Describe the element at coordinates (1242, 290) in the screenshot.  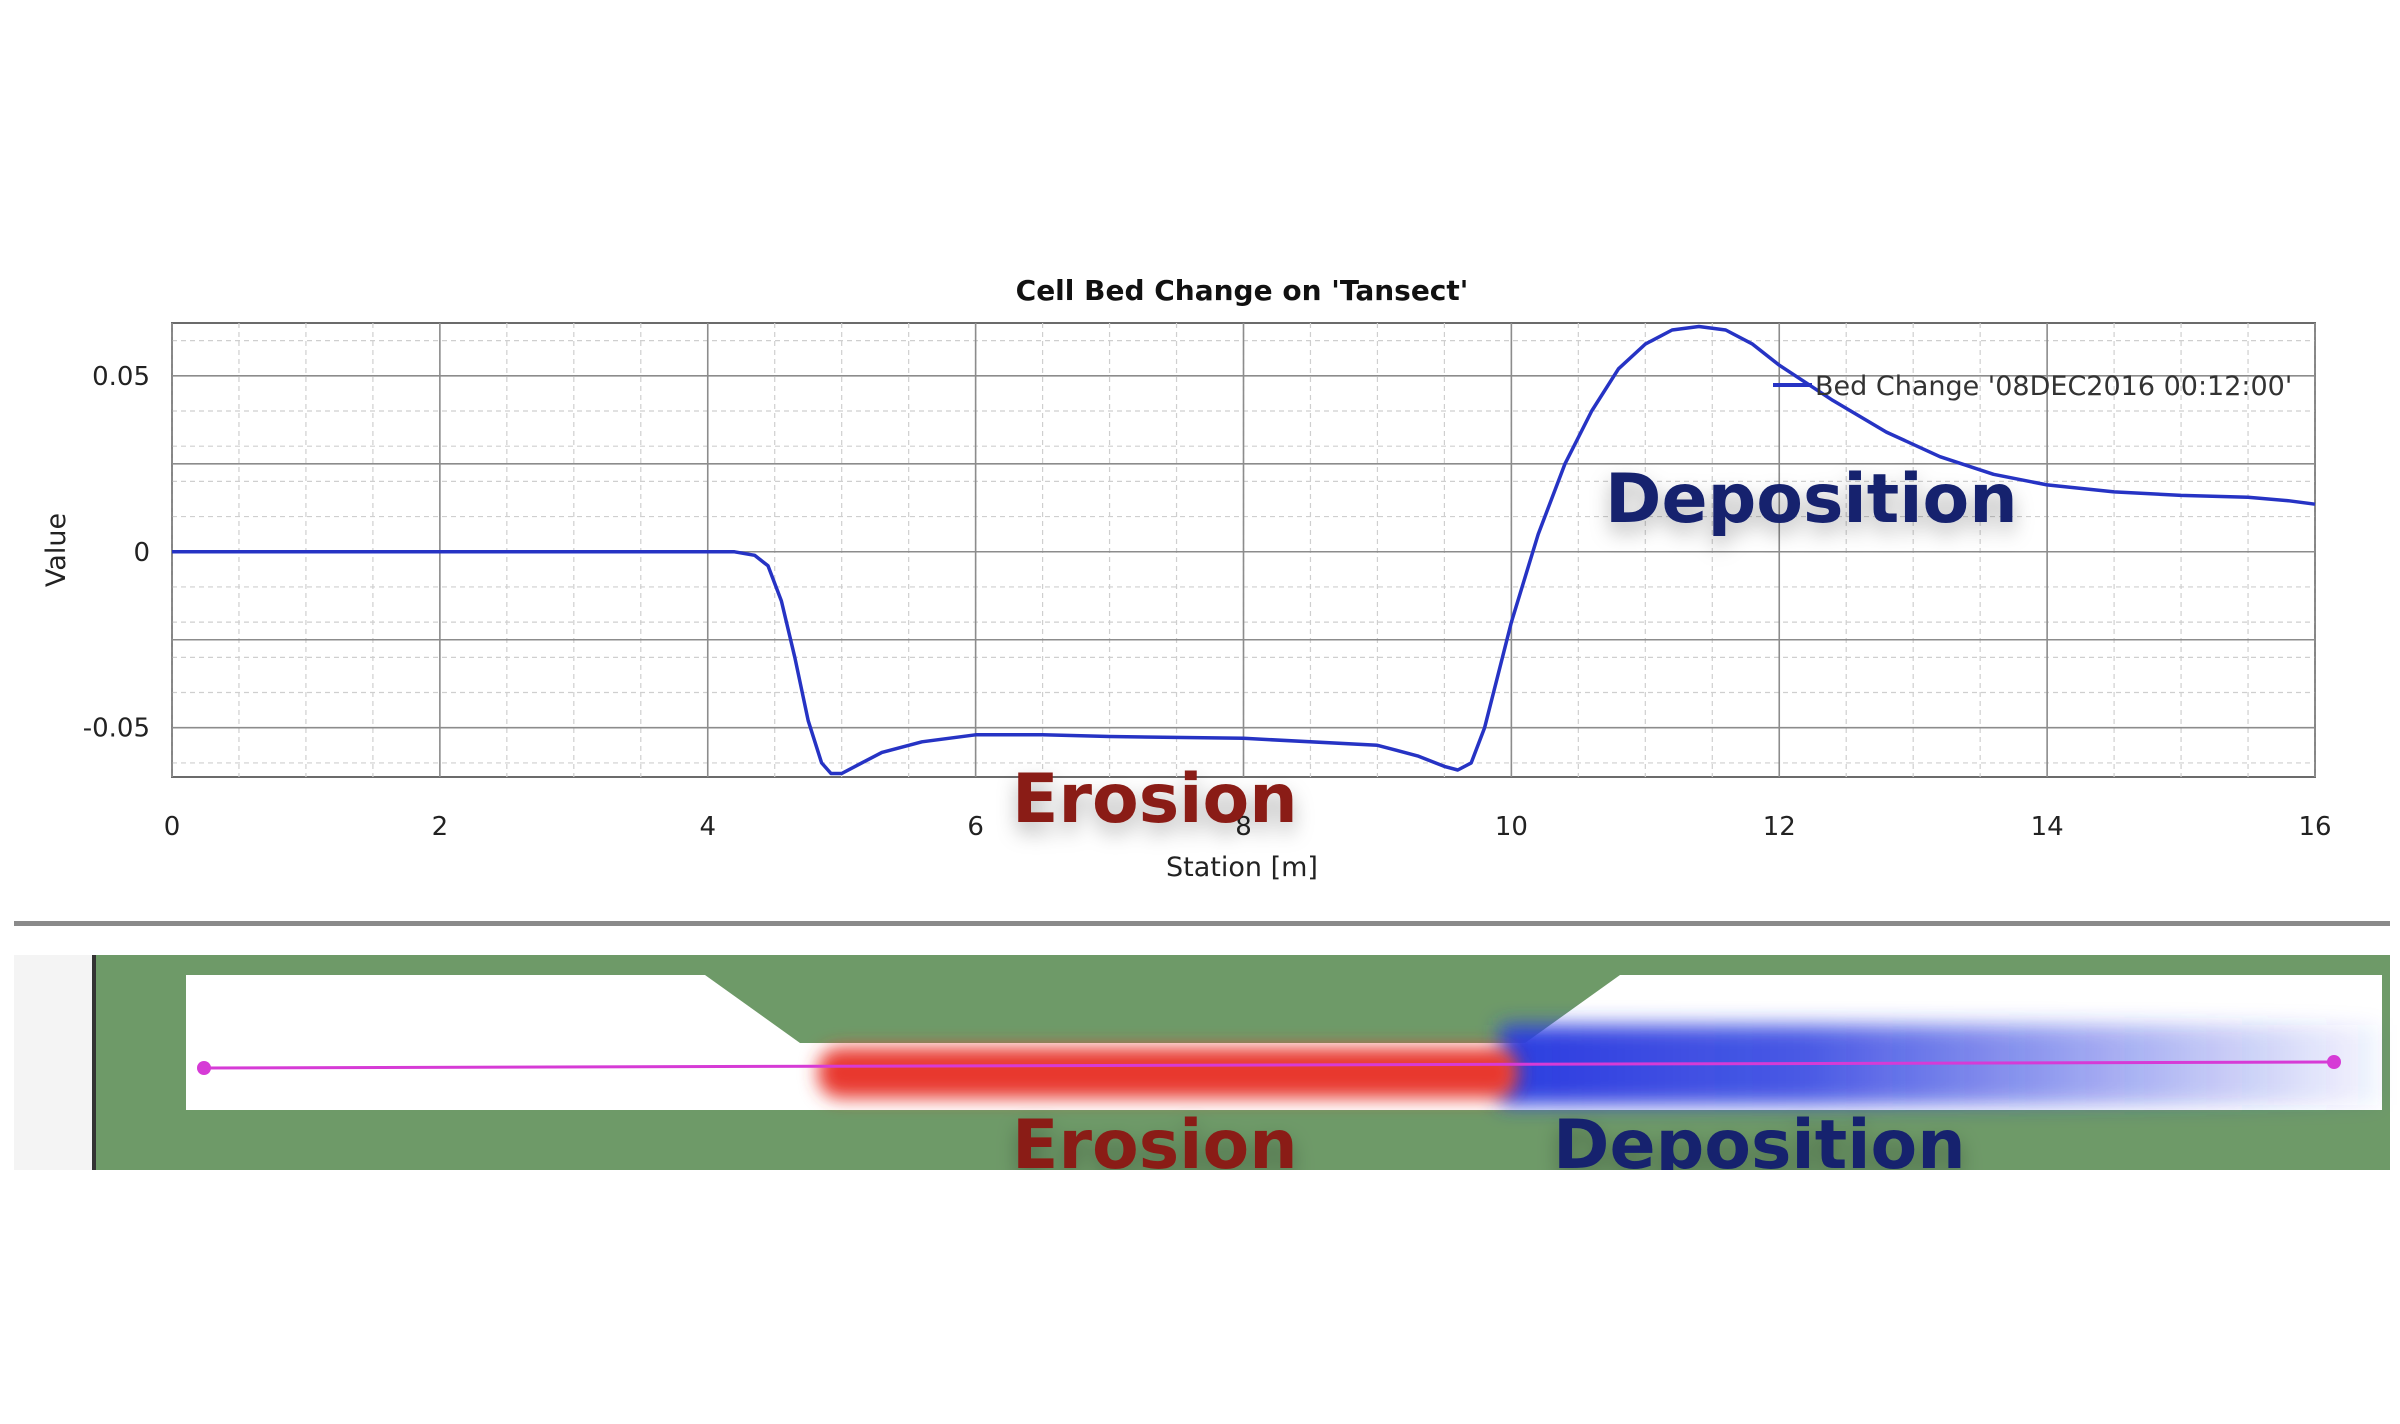
I see `chart-title: Cell Bed Change on 'Tansect'` at that location.